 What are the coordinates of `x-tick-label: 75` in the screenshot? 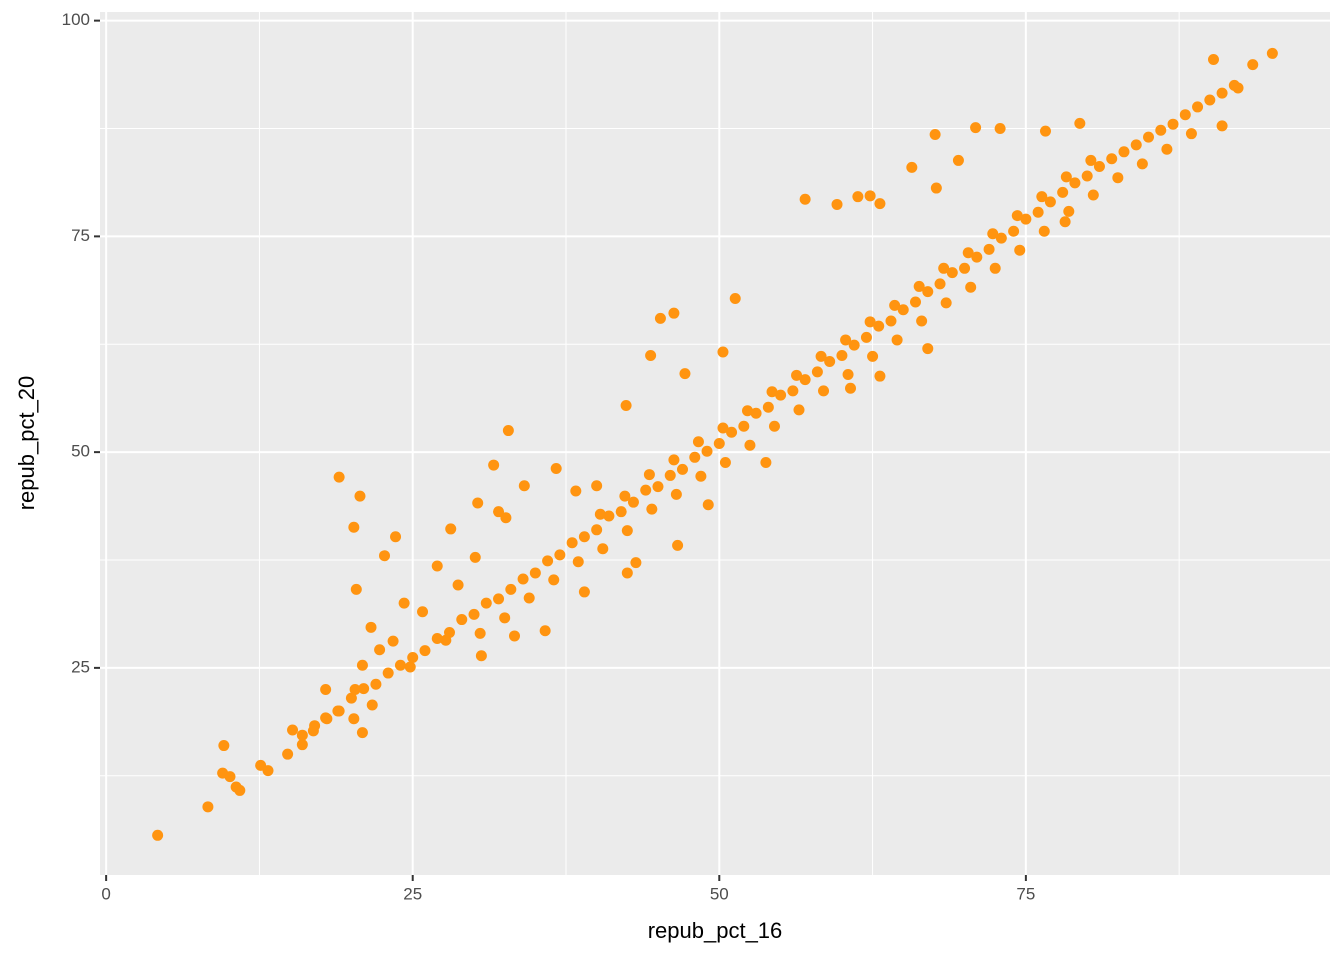 It's located at (1025, 893).